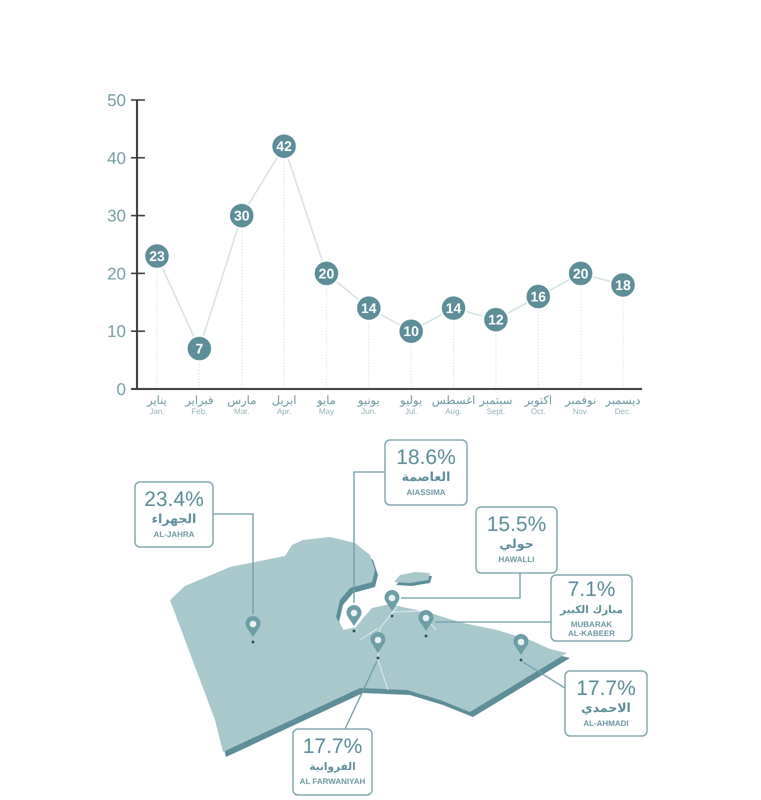 The width and height of the screenshot is (761, 800). Describe the element at coordinates (116, 216) in the screenshot. I see `y-tick-label: 30` at that location.